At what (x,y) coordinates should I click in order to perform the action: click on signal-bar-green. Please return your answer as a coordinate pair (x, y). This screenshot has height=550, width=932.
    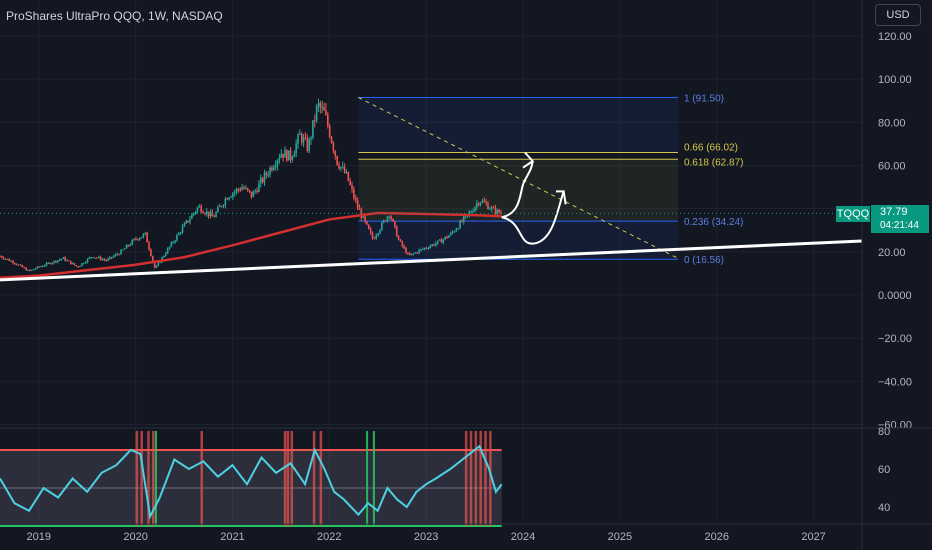
    Looking at the image, I should click on (155, 478).